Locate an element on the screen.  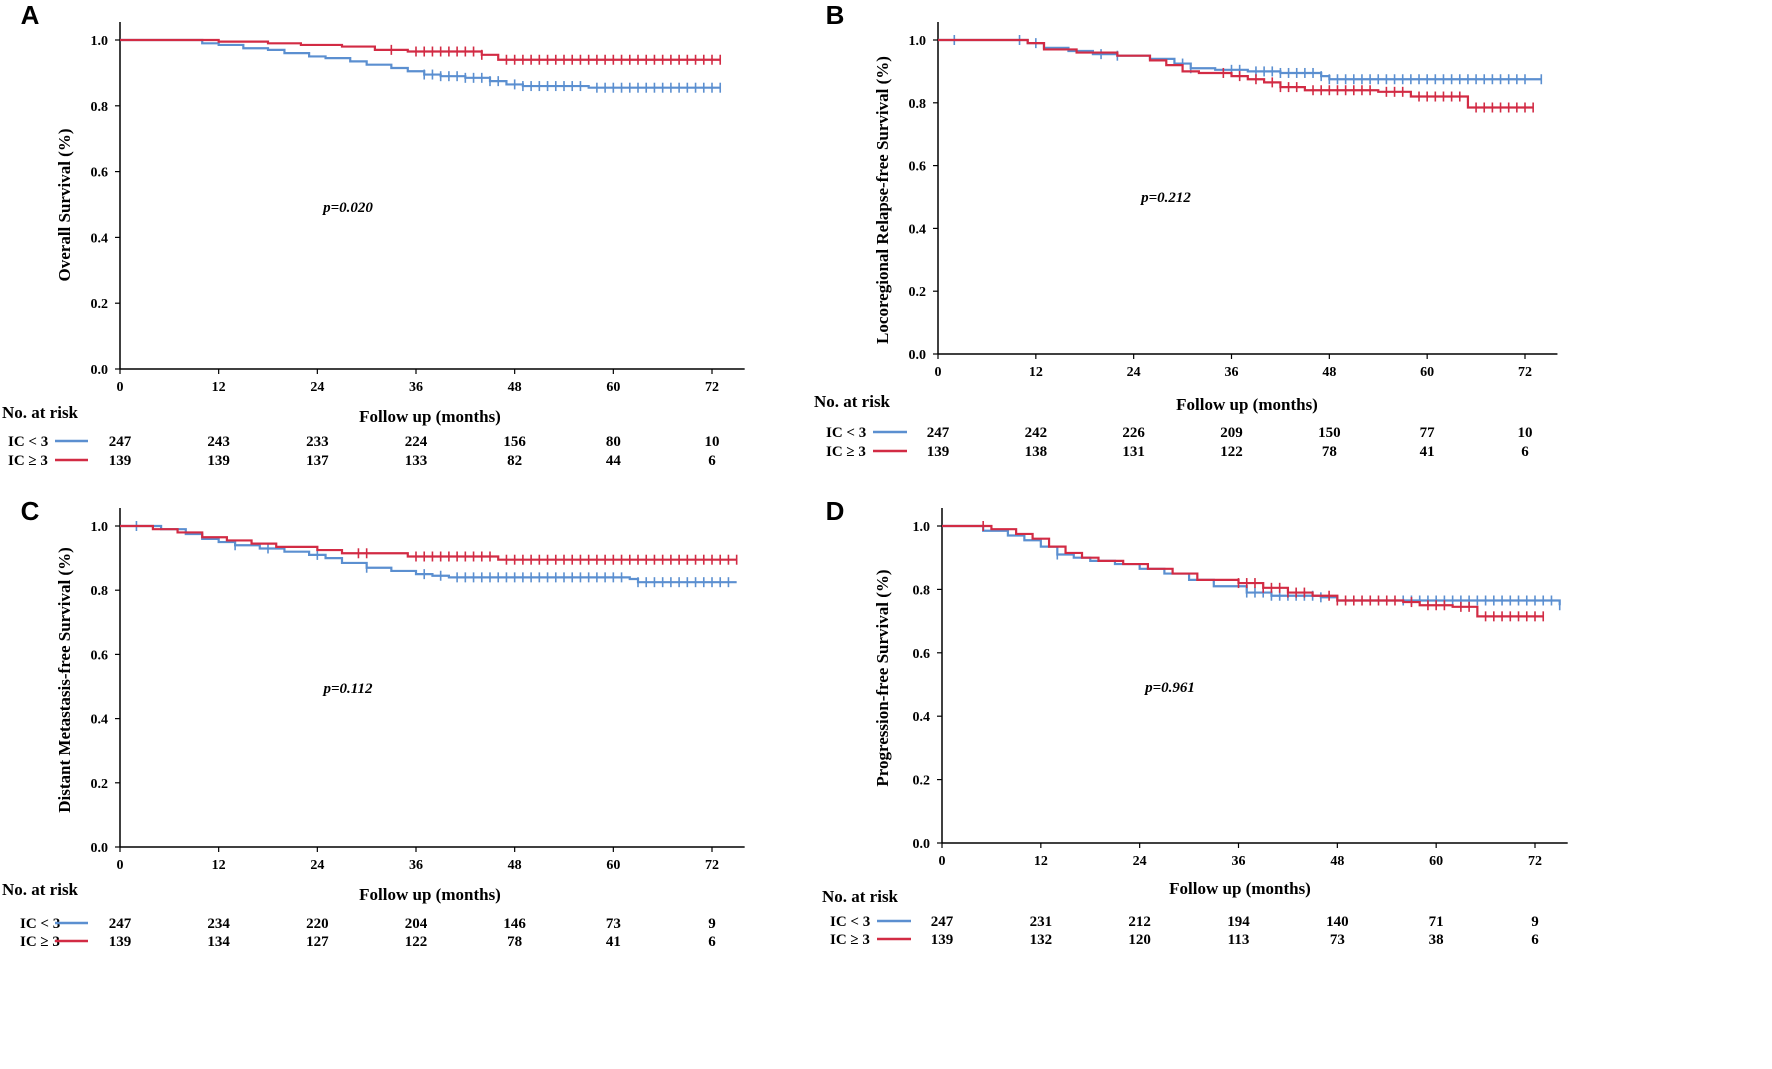
risk-count: 226 is located at coordinates (1133, 433).